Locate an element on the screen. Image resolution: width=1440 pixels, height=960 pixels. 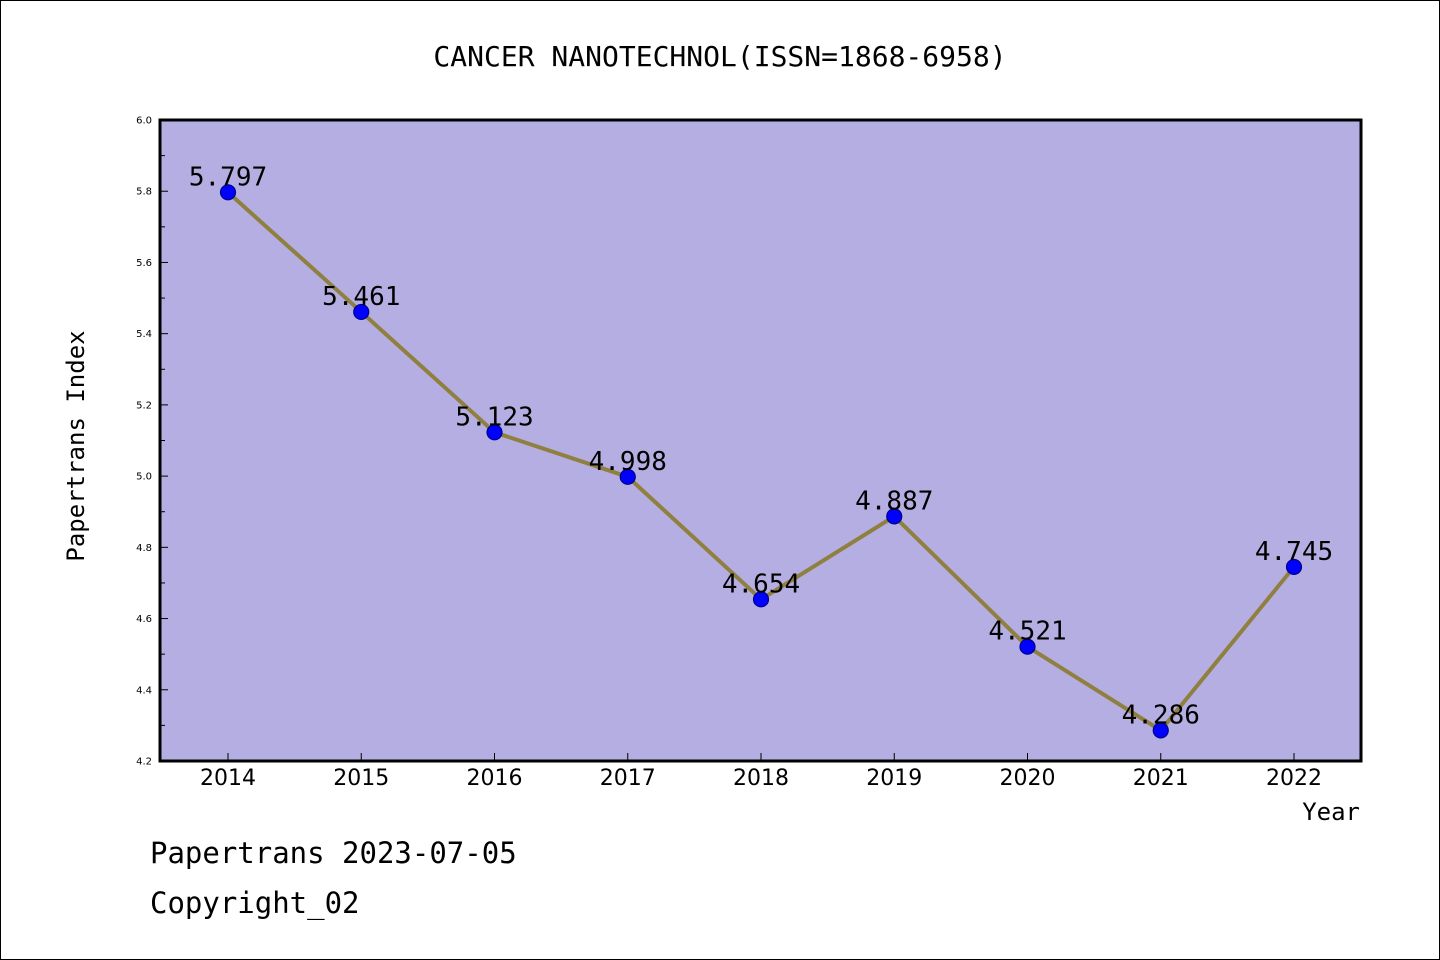
data-label: 5.797 is located at coordinates (228, 177).